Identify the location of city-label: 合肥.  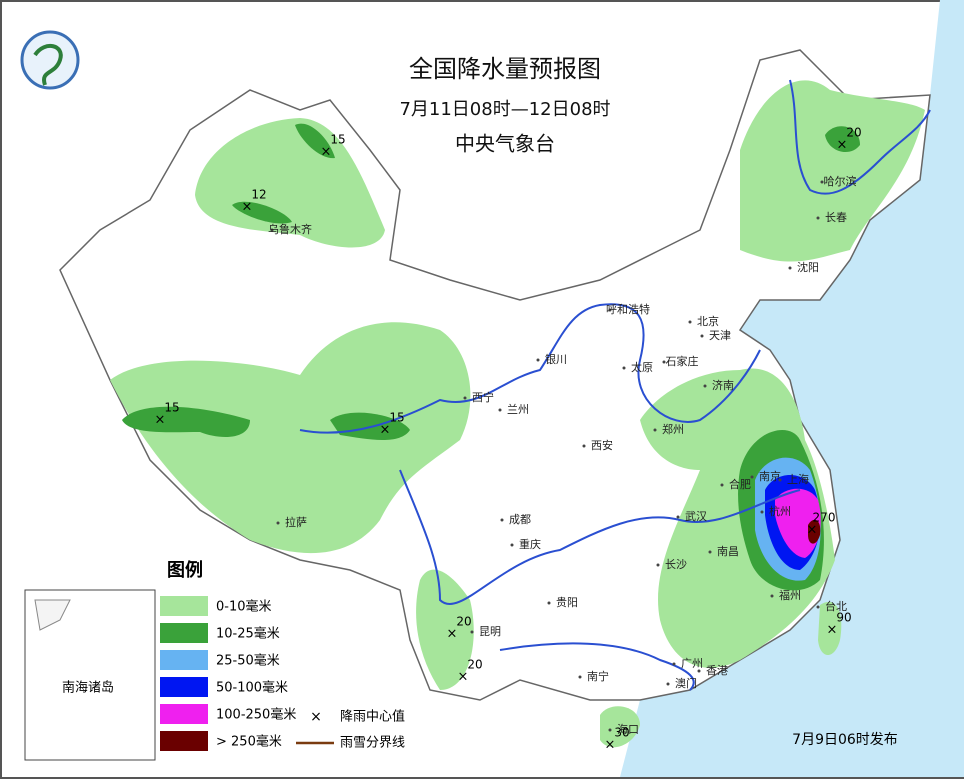
(740, 484).